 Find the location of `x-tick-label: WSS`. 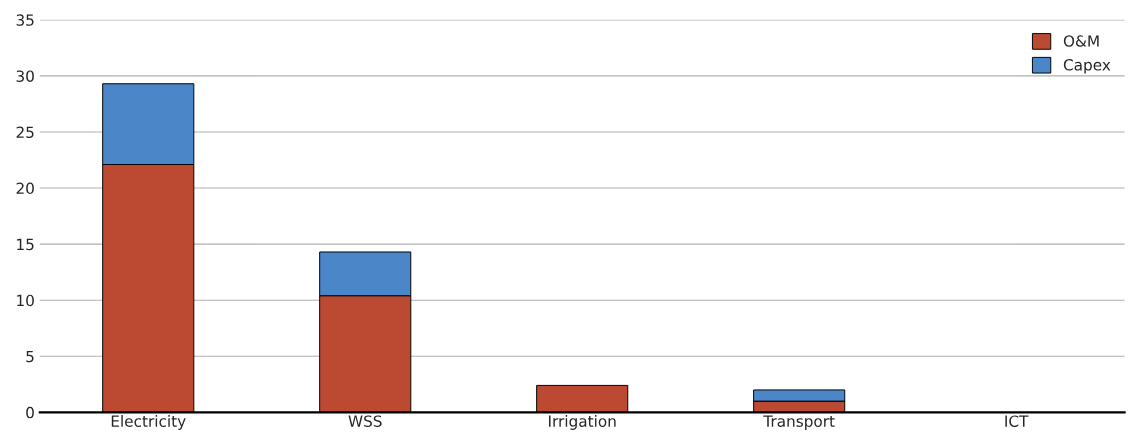

x-tick-label: WSS is located at coordinates (365, 421).